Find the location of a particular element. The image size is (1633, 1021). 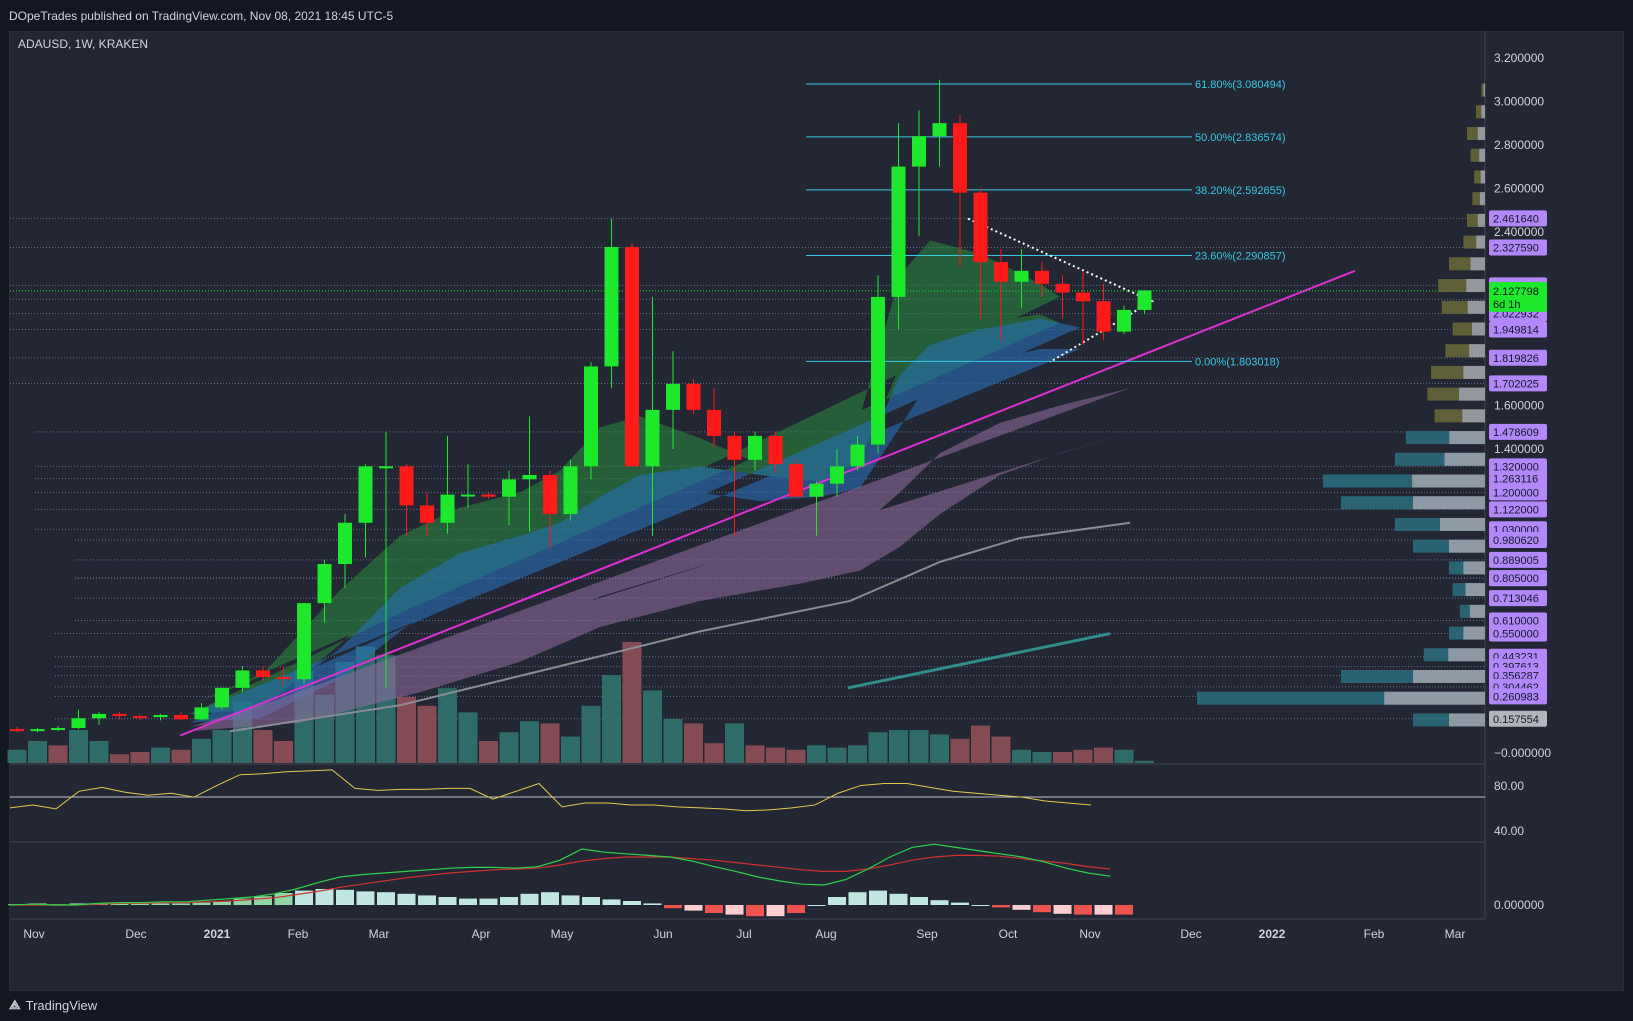

price-label: 1.702025 is located at coordinates (1516, 384).